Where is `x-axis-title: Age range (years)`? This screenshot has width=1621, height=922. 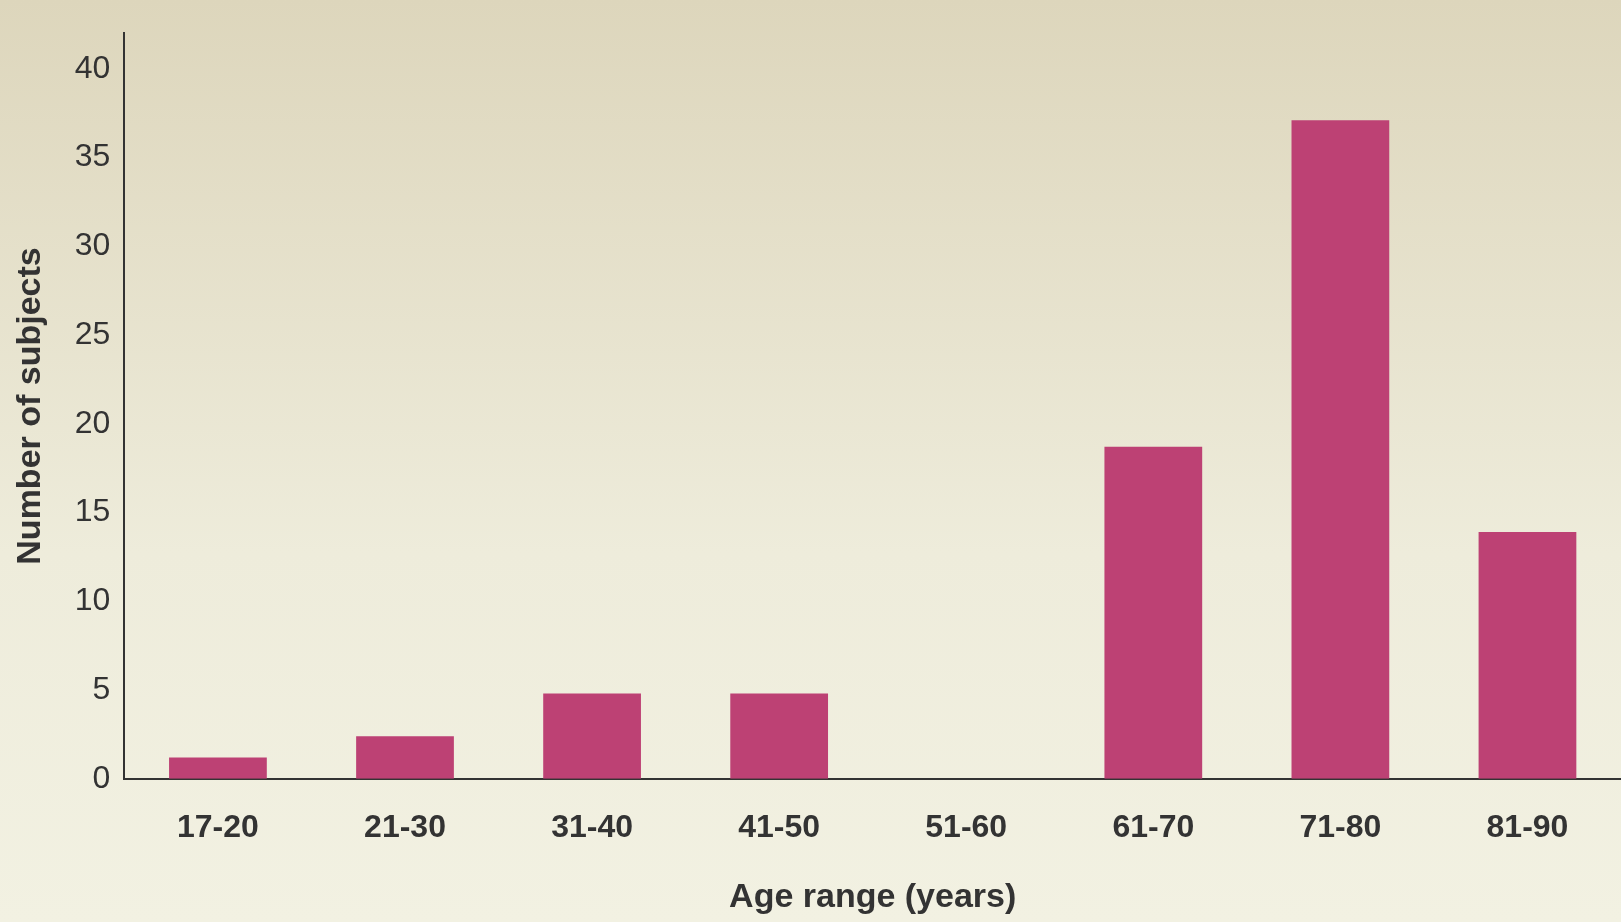 x-axis-title: Age range (years) is located at coordinates (873, 894).